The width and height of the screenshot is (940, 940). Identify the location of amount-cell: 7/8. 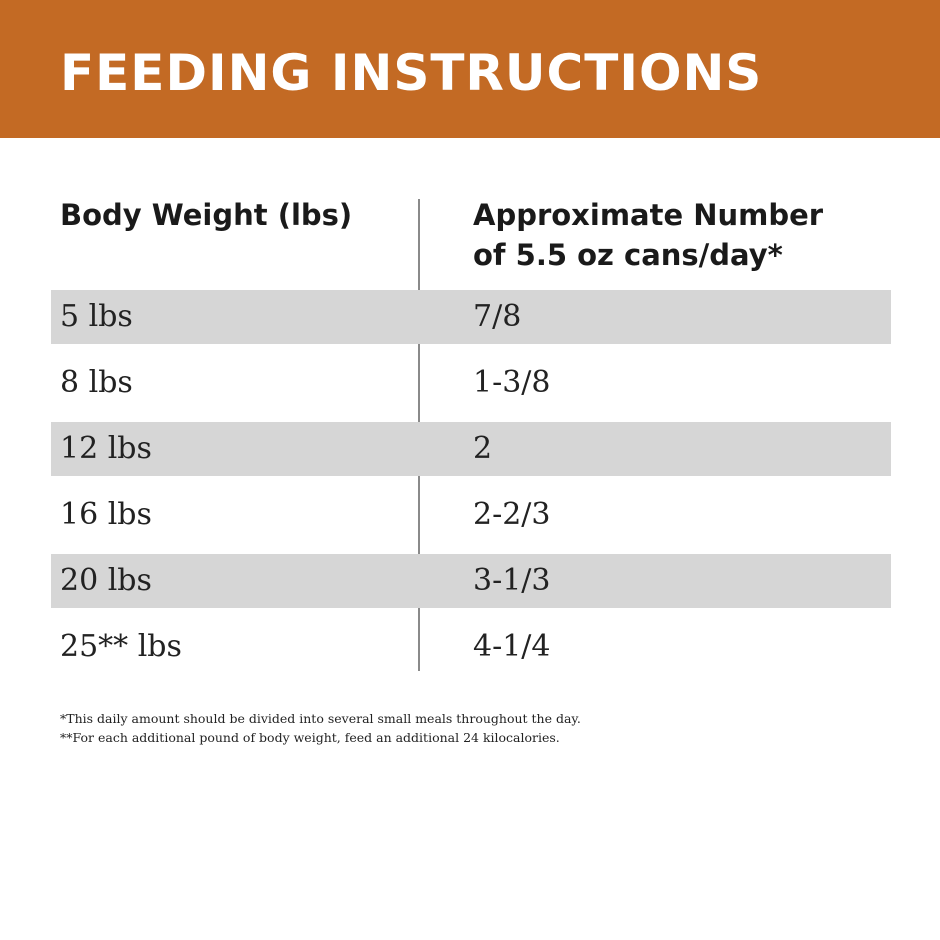
(497, 316).